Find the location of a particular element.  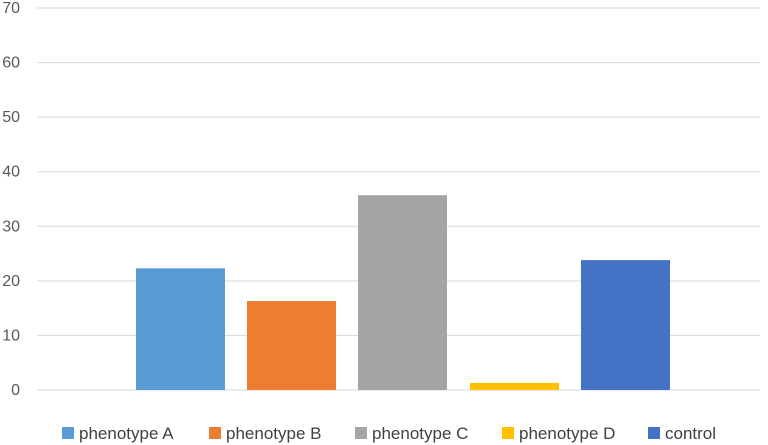

legend-label: control is located at coordinates (690, 433).